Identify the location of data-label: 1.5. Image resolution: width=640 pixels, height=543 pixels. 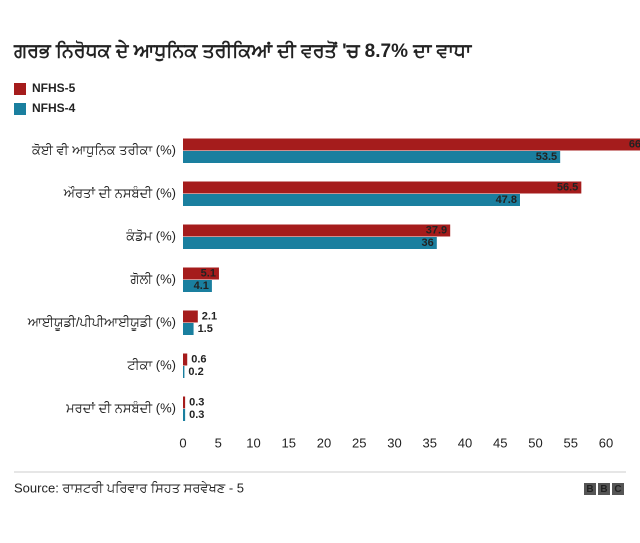
(205, 329).